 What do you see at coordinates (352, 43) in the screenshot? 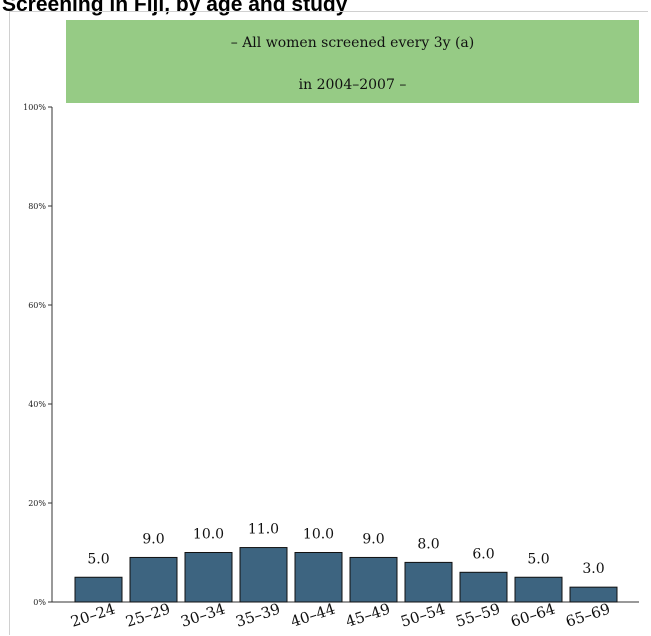
I see `banner-line-1: – All women screened every 3y (a)` at bounding box center [352, 43].